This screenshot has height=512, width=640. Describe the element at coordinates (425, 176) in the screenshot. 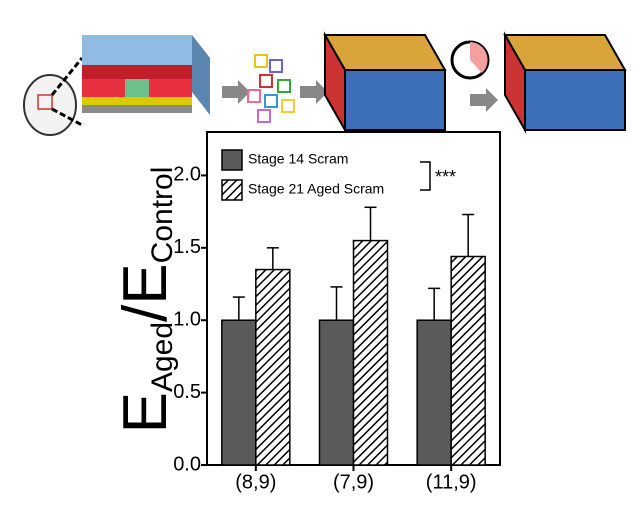

I see `significance-bracket` at that location.